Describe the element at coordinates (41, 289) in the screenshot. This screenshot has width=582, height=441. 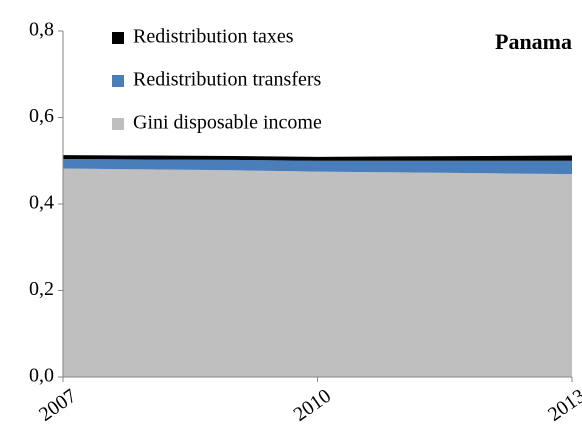
I see `y-tick-label: 0,2` at that location.